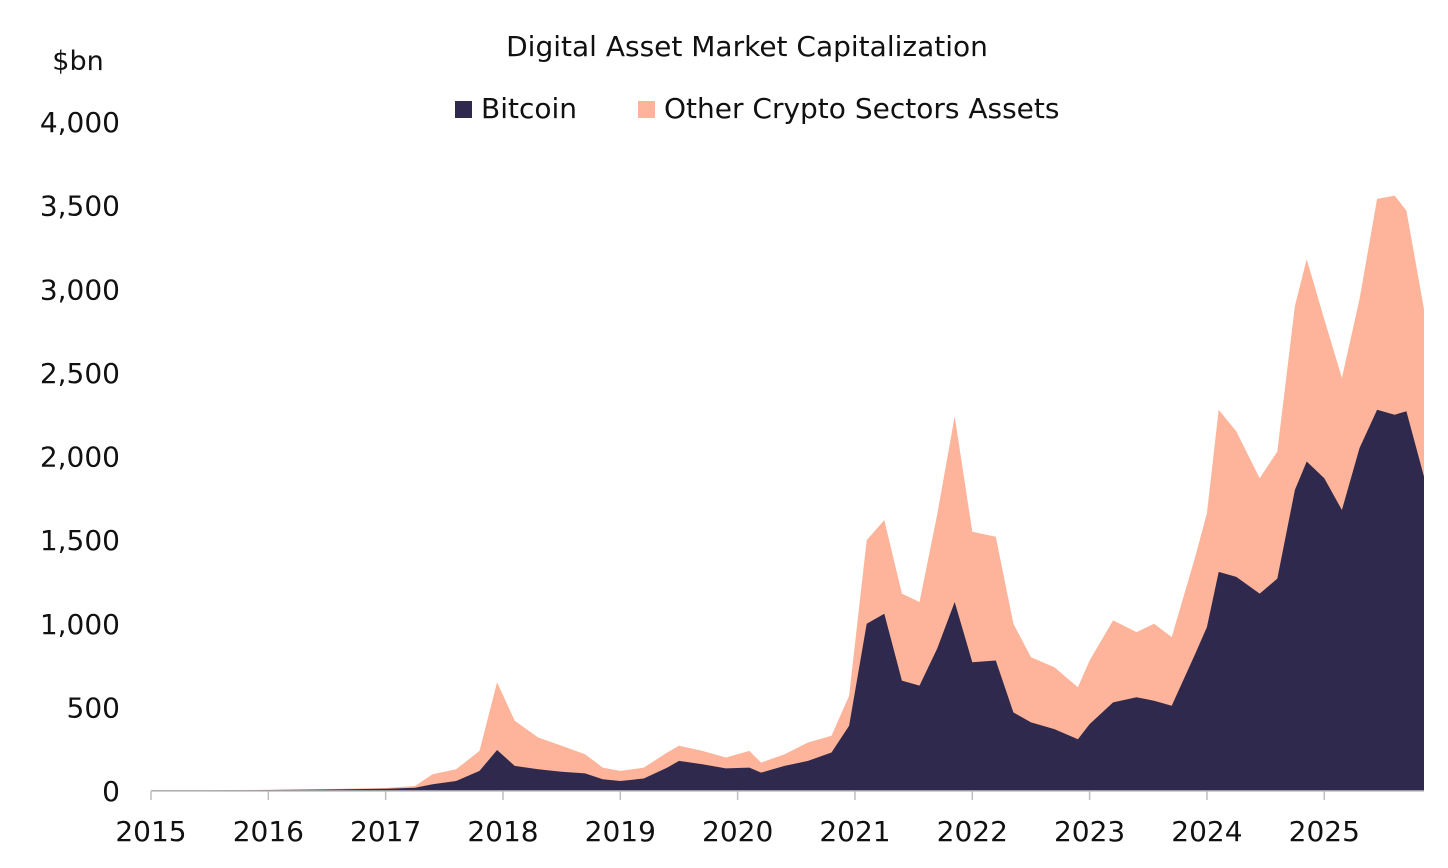 This screenshot has width=1448, height=868. Describe the element at coordinates (463, 109) in the screenshot. I see `legend-swatch-bitcoin` at that location.